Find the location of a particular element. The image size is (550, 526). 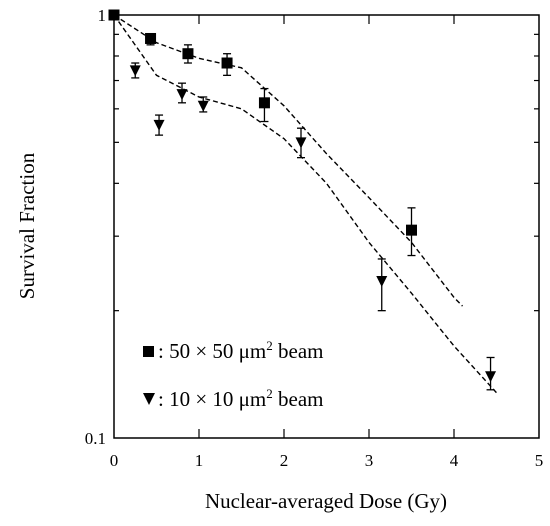

y-axis-title: Survival Fraction is located at coordinates (27, 225).